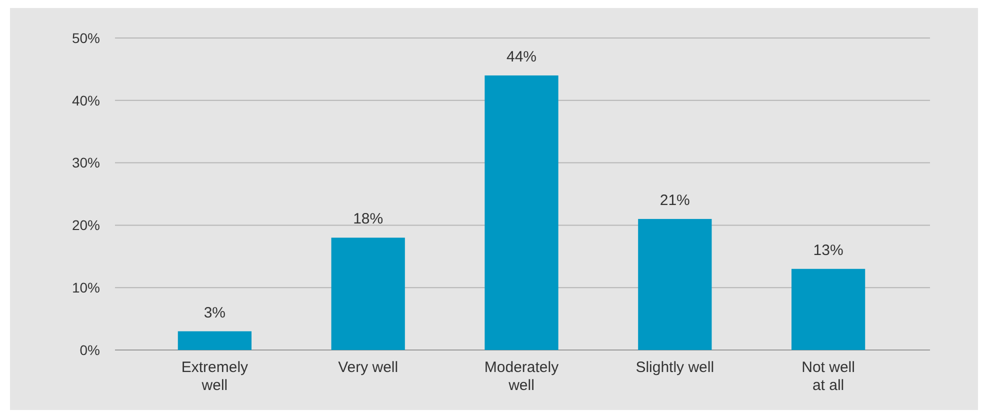 This screenshot has height=414, width=988. Describe the element at coordinates (368, 219) in the screenshot. I see `data-label: 18%` at that location.